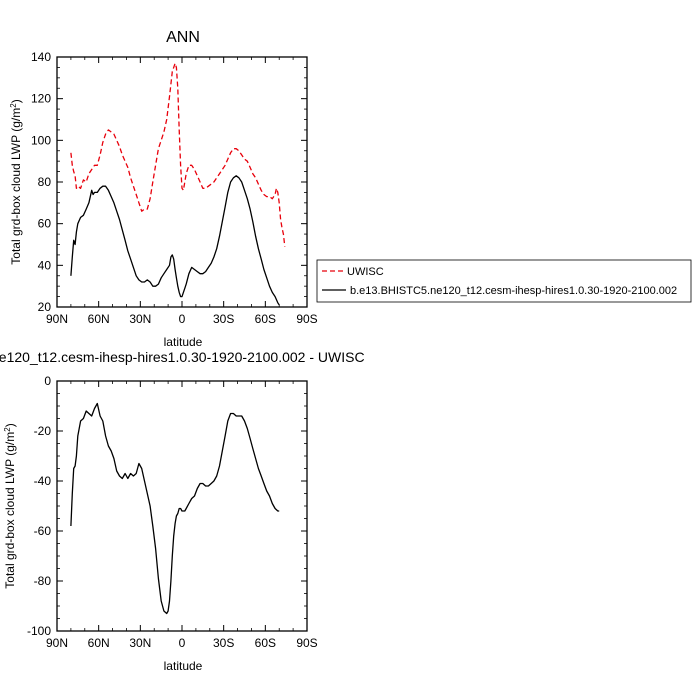 The image size is (700, 700). Describe the element at coordinates (57, 643) in the screenshot. I see `bottom-xtick-label: 90N` at that location.